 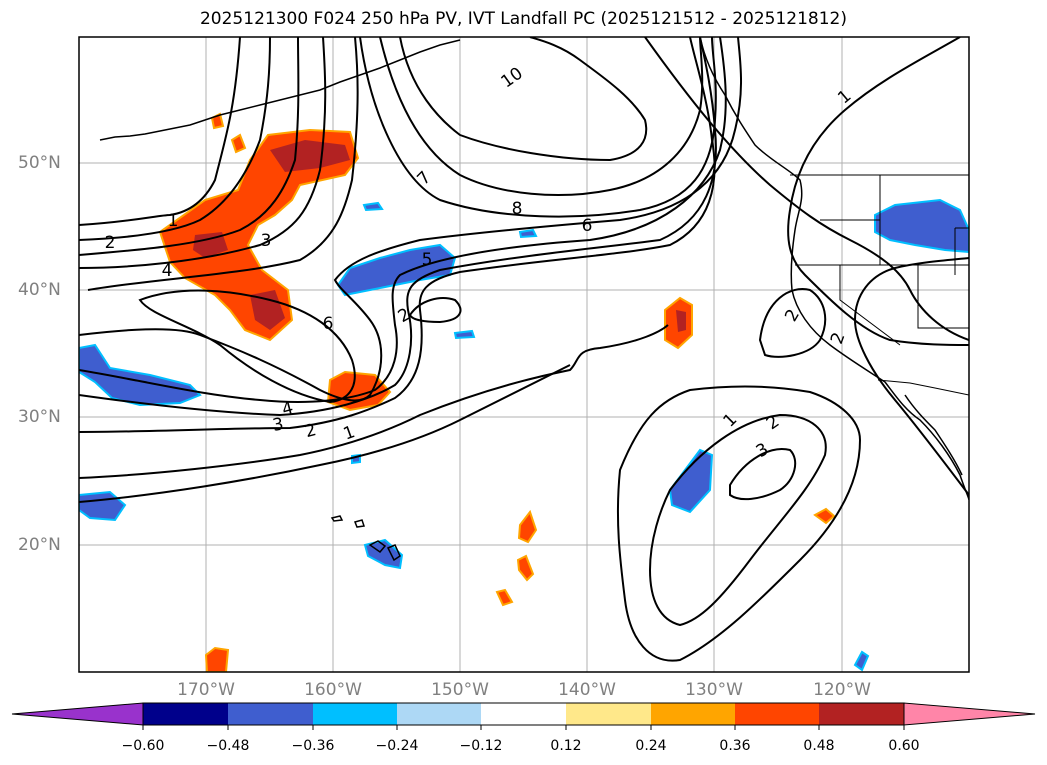 What do you see at coordinates (527, 526) in the screenshot?
I see `pv-positive-blob-hawaii-north` at bounding box center [527, 526].